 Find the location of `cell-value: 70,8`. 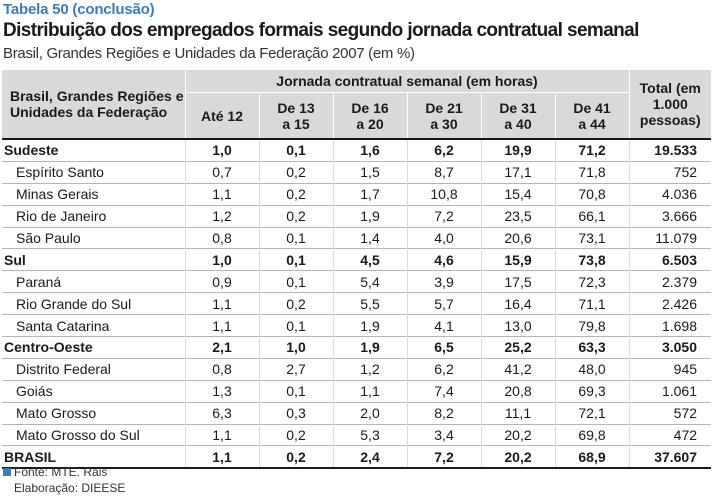

cell-value: 70,8 is located at coordinates (592, 194).